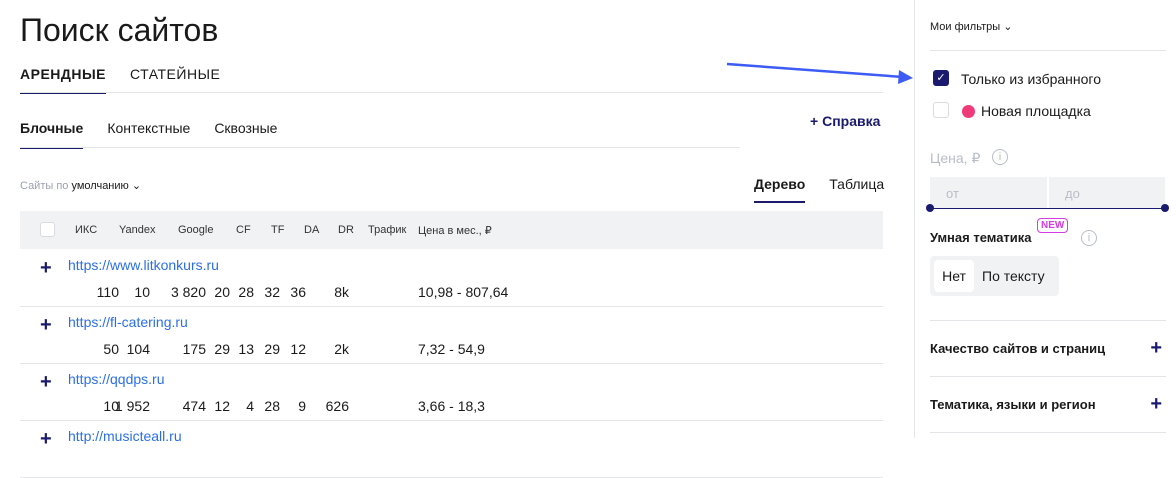  I want to click on section-quality: Качество сайтов и страниц +, so click(1048, 348).